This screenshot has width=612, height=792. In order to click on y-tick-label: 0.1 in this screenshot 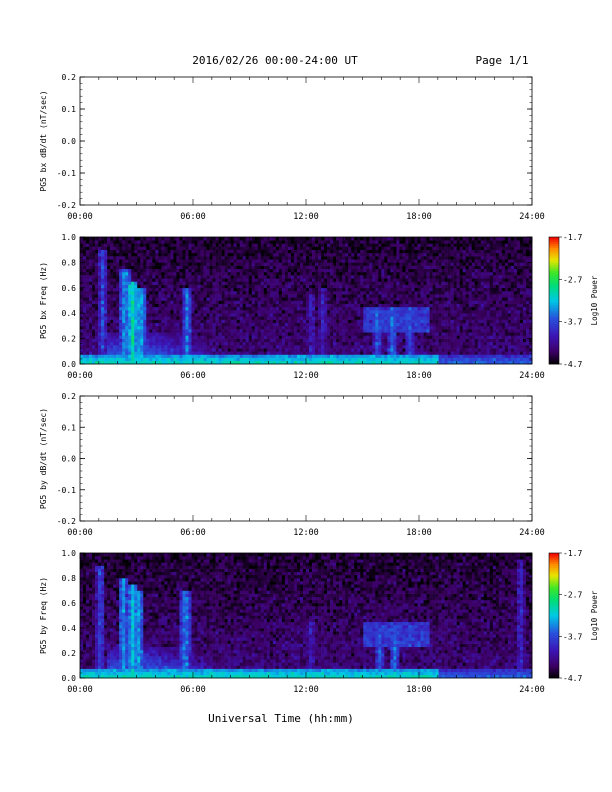, I will do `click(69, 109)`.